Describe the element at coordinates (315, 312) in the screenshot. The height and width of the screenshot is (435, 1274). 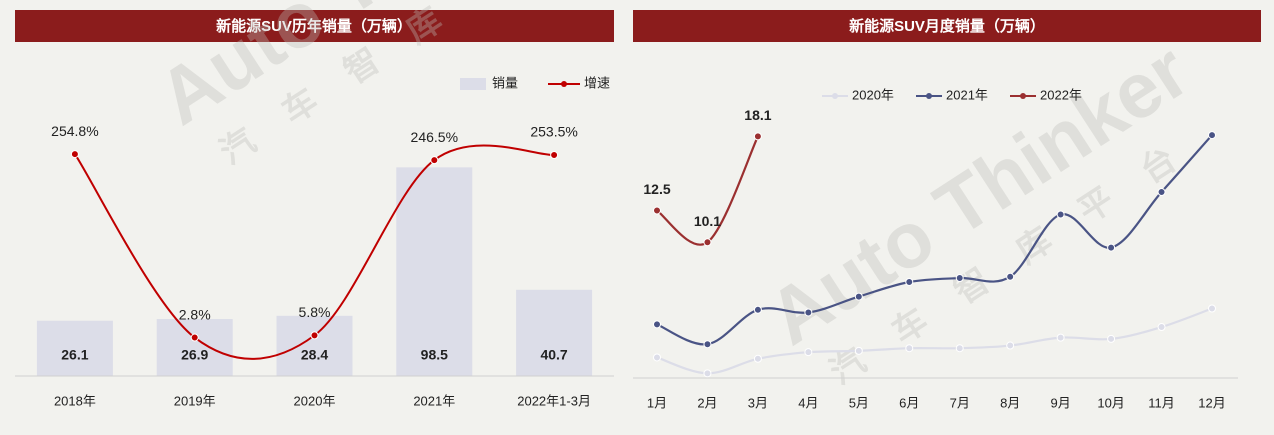
I see `data-label: 5.8%` at that location.